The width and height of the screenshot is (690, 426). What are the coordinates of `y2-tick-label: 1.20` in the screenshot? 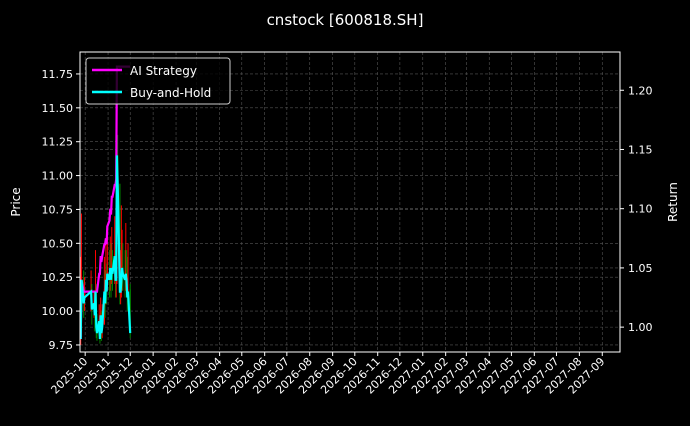 It's located at (640, 90).